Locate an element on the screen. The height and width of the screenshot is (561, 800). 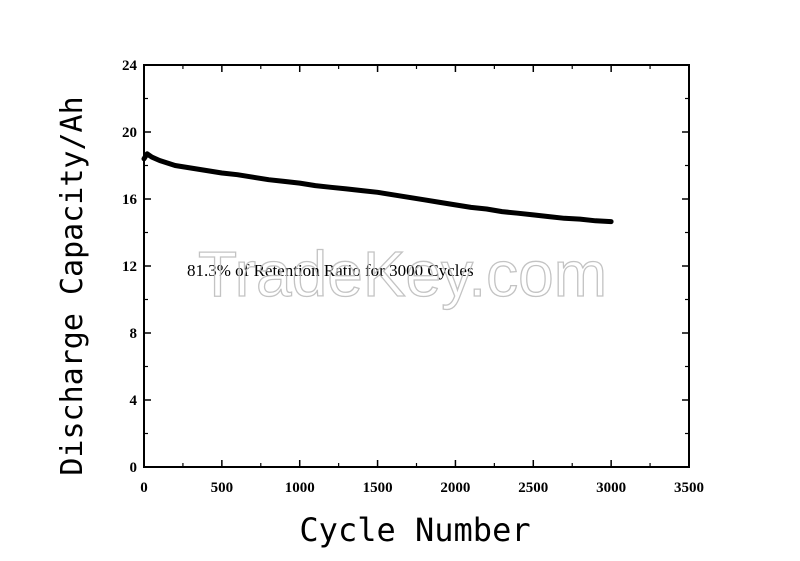
watermark-text: TradeKey.com is located at coordinates (402, 274).